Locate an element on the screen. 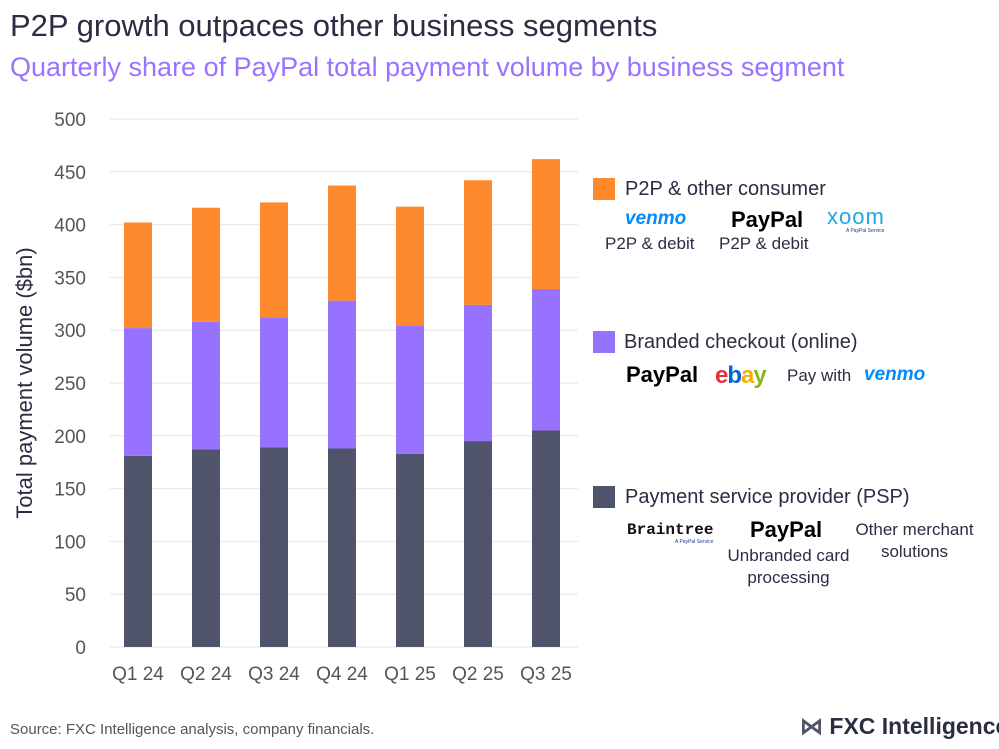 The image size is (999, 749). x-tick-label: Q1 25 is located at coordinates (410, 674).